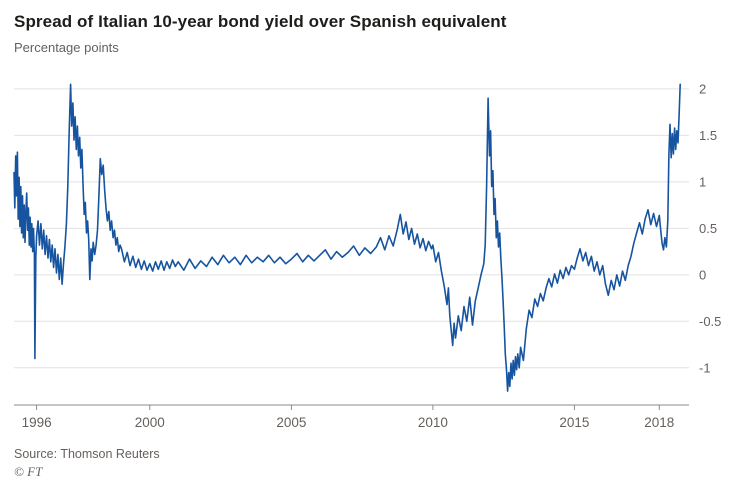  What do you see at coordinates (708, 135) in the screenshot?
I see `y-tick-label: 1.5` at bounding box center [708, 135].